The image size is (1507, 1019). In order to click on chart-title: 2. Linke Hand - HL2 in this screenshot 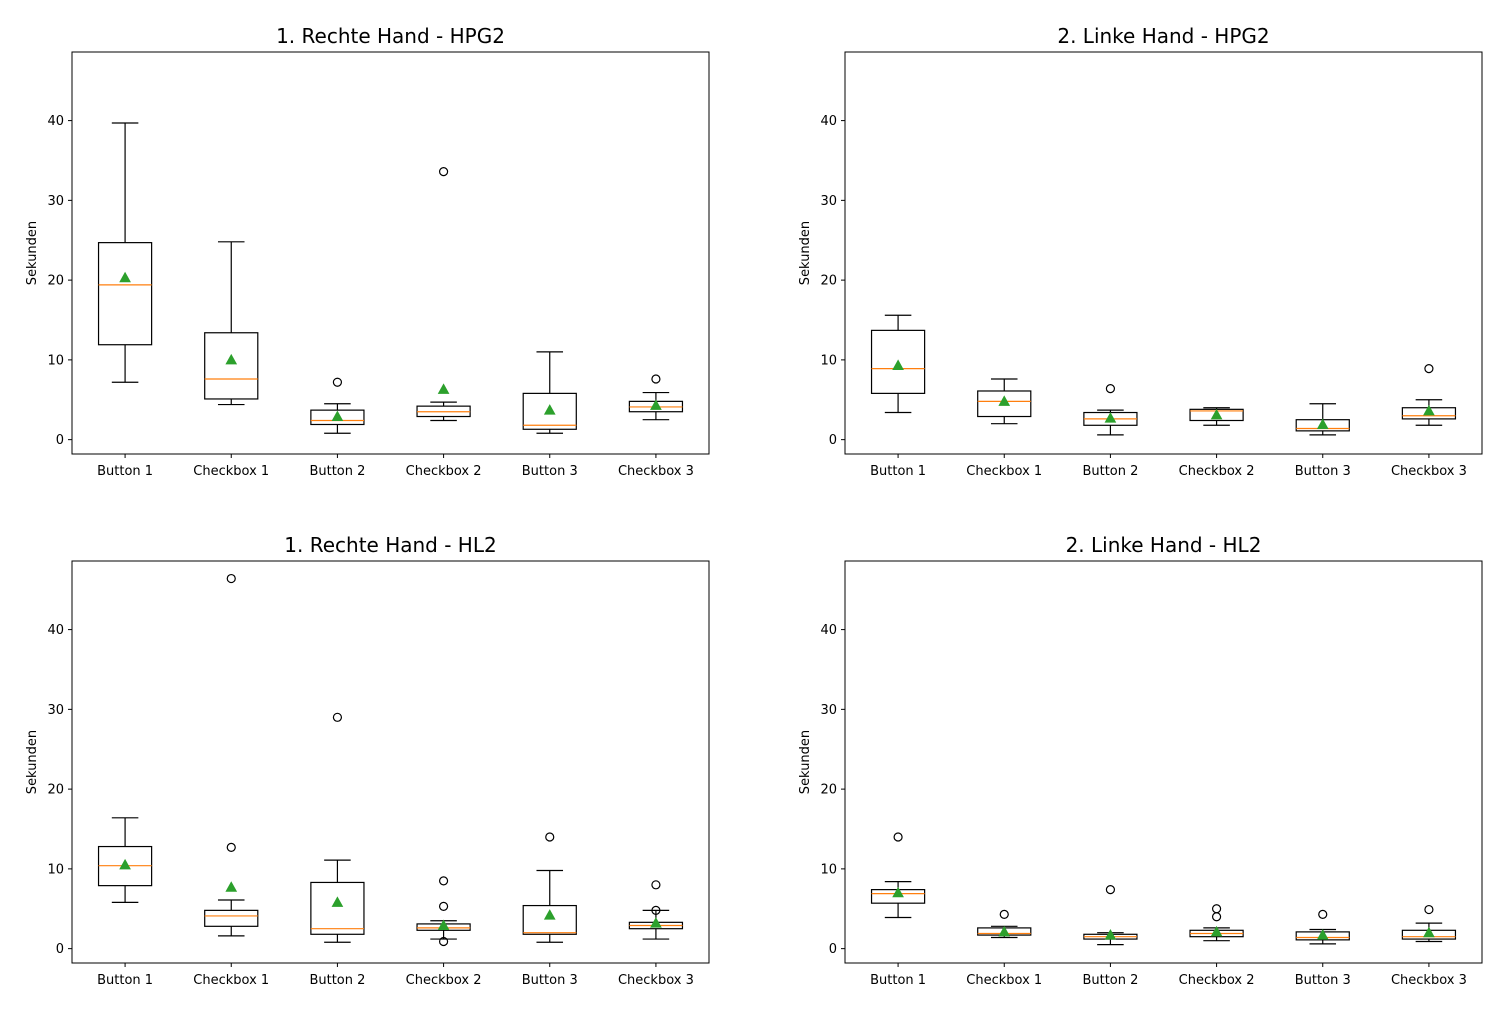, I will do `click(1164, 545)`.